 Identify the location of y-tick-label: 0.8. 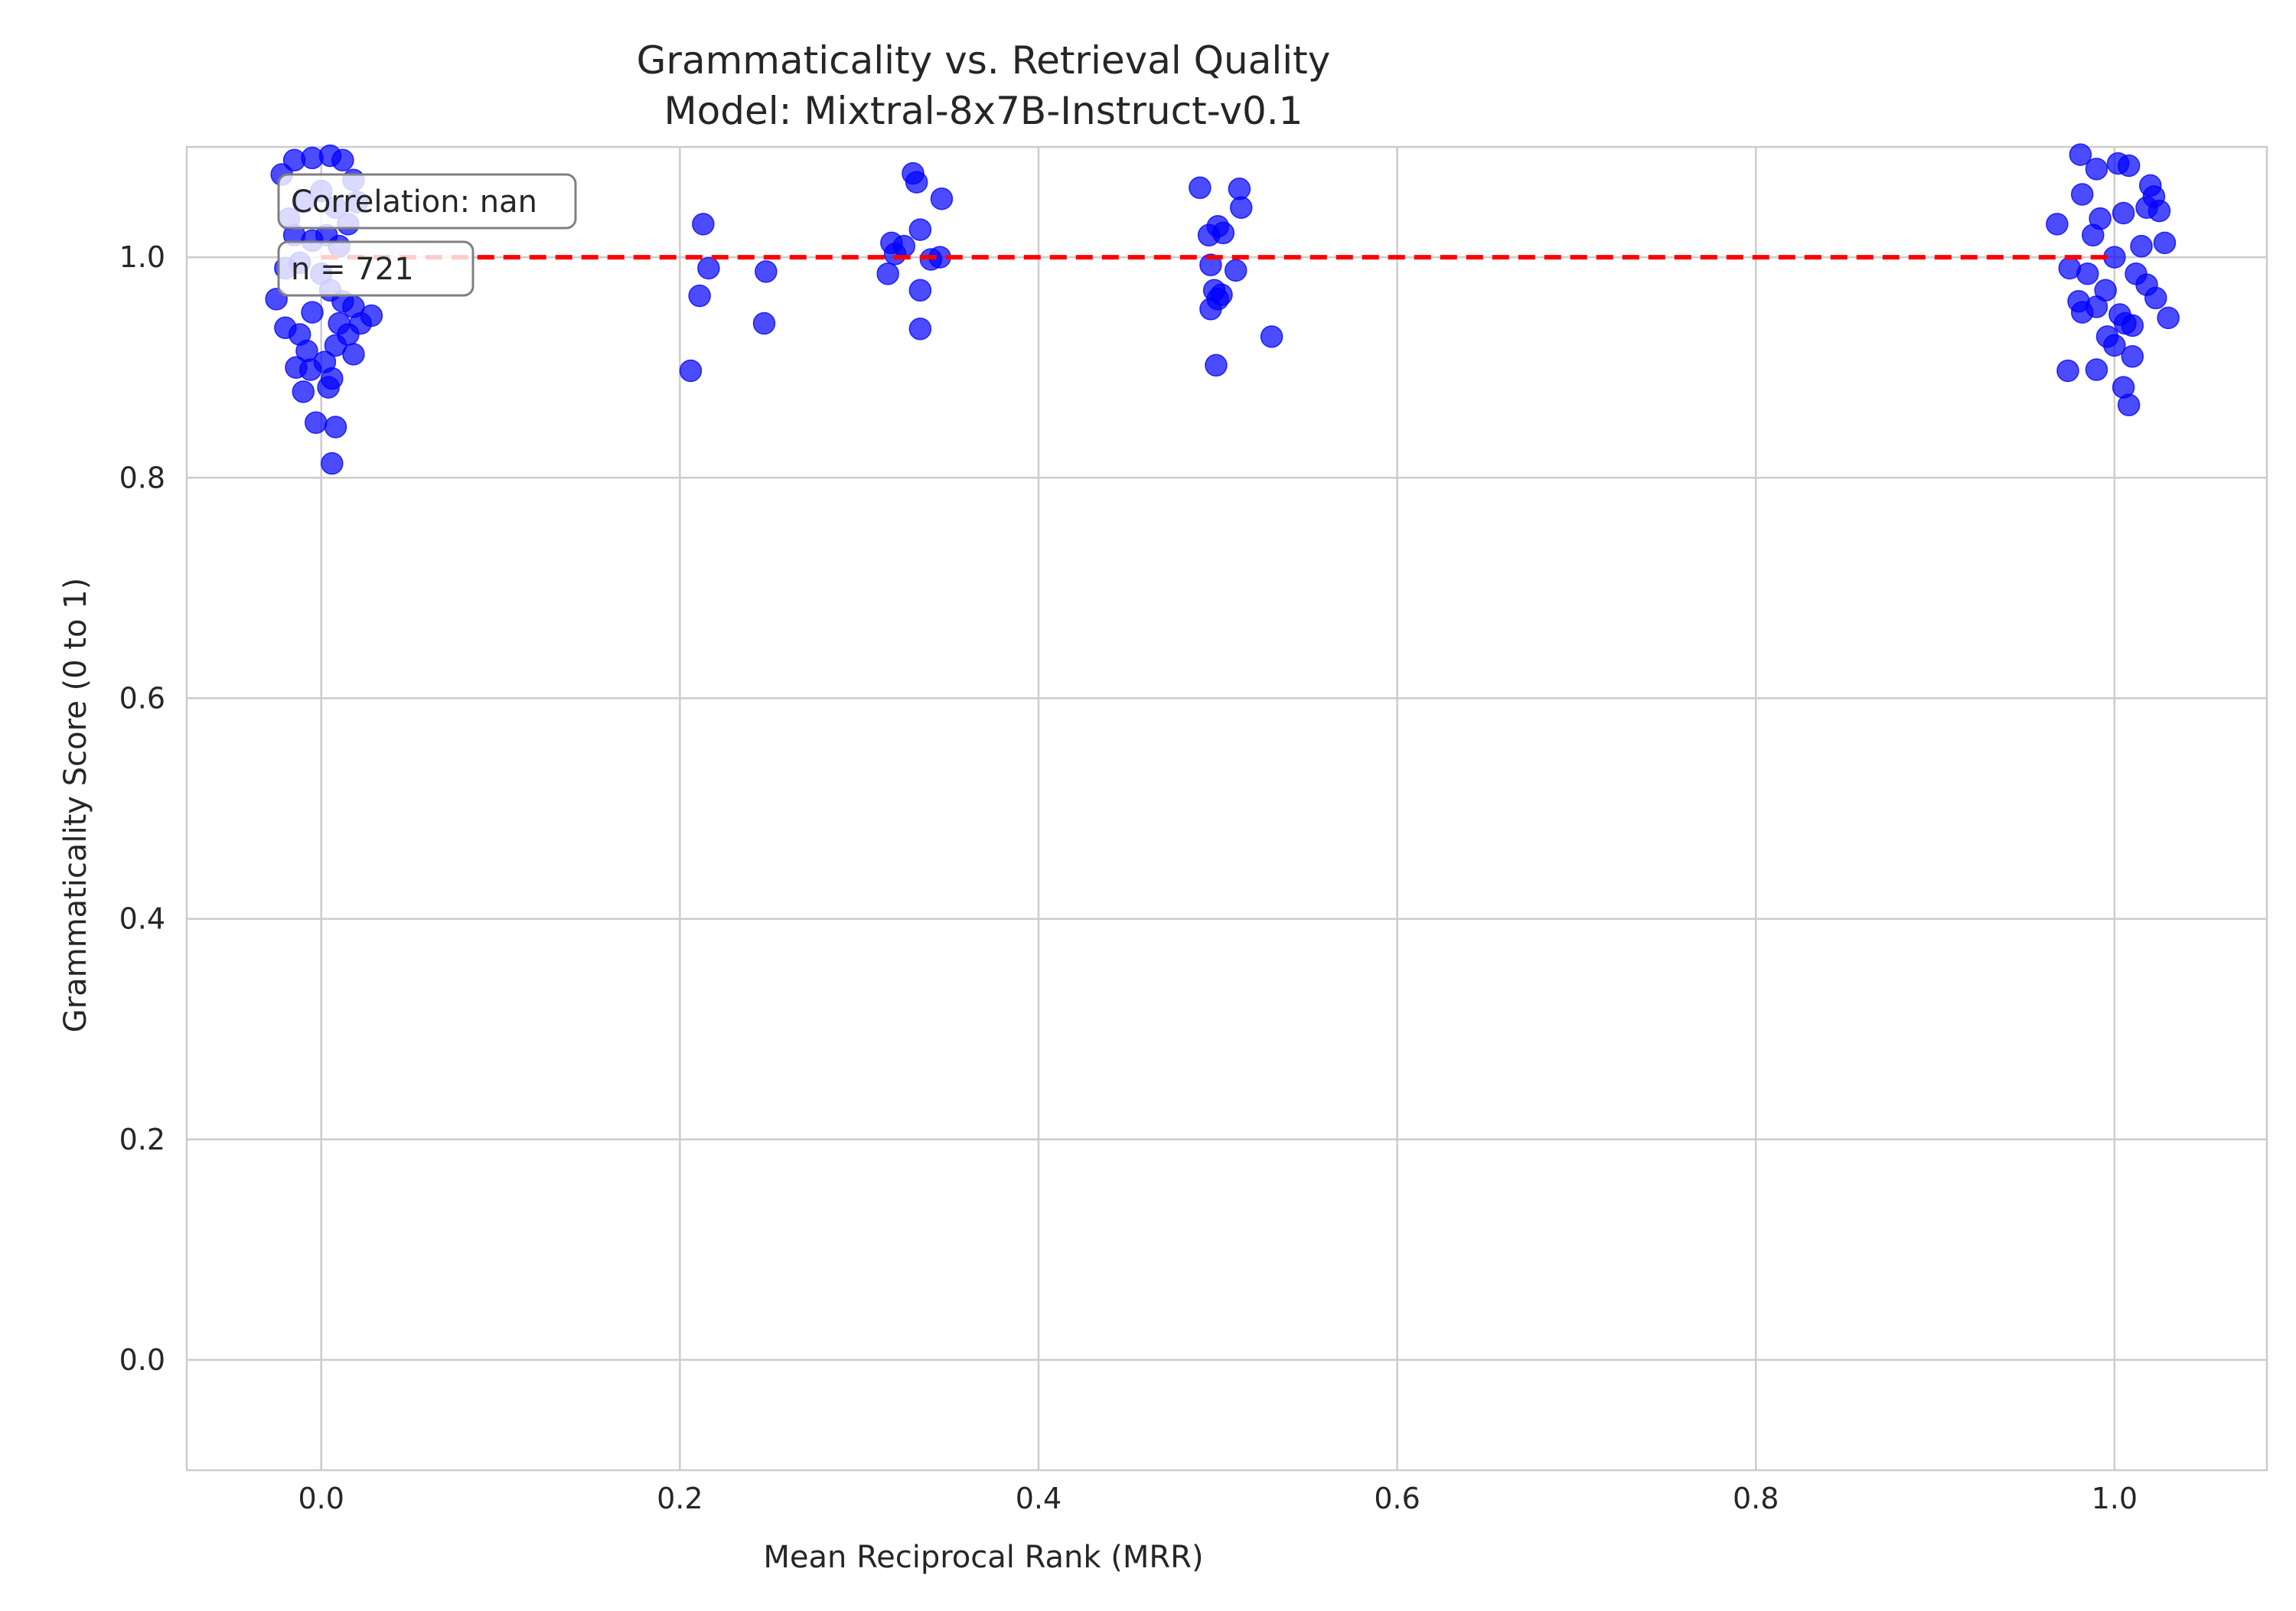
(142, 477).